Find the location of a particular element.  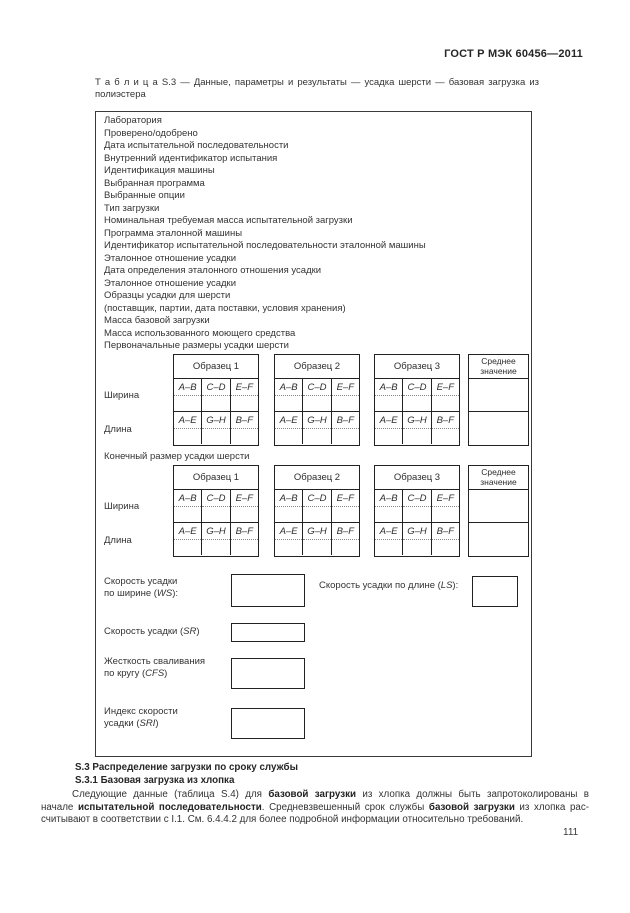

sample-2-table: Образец 2 A–B C–D E–F A–E G–H B–F is located at coordinates (317, 400).